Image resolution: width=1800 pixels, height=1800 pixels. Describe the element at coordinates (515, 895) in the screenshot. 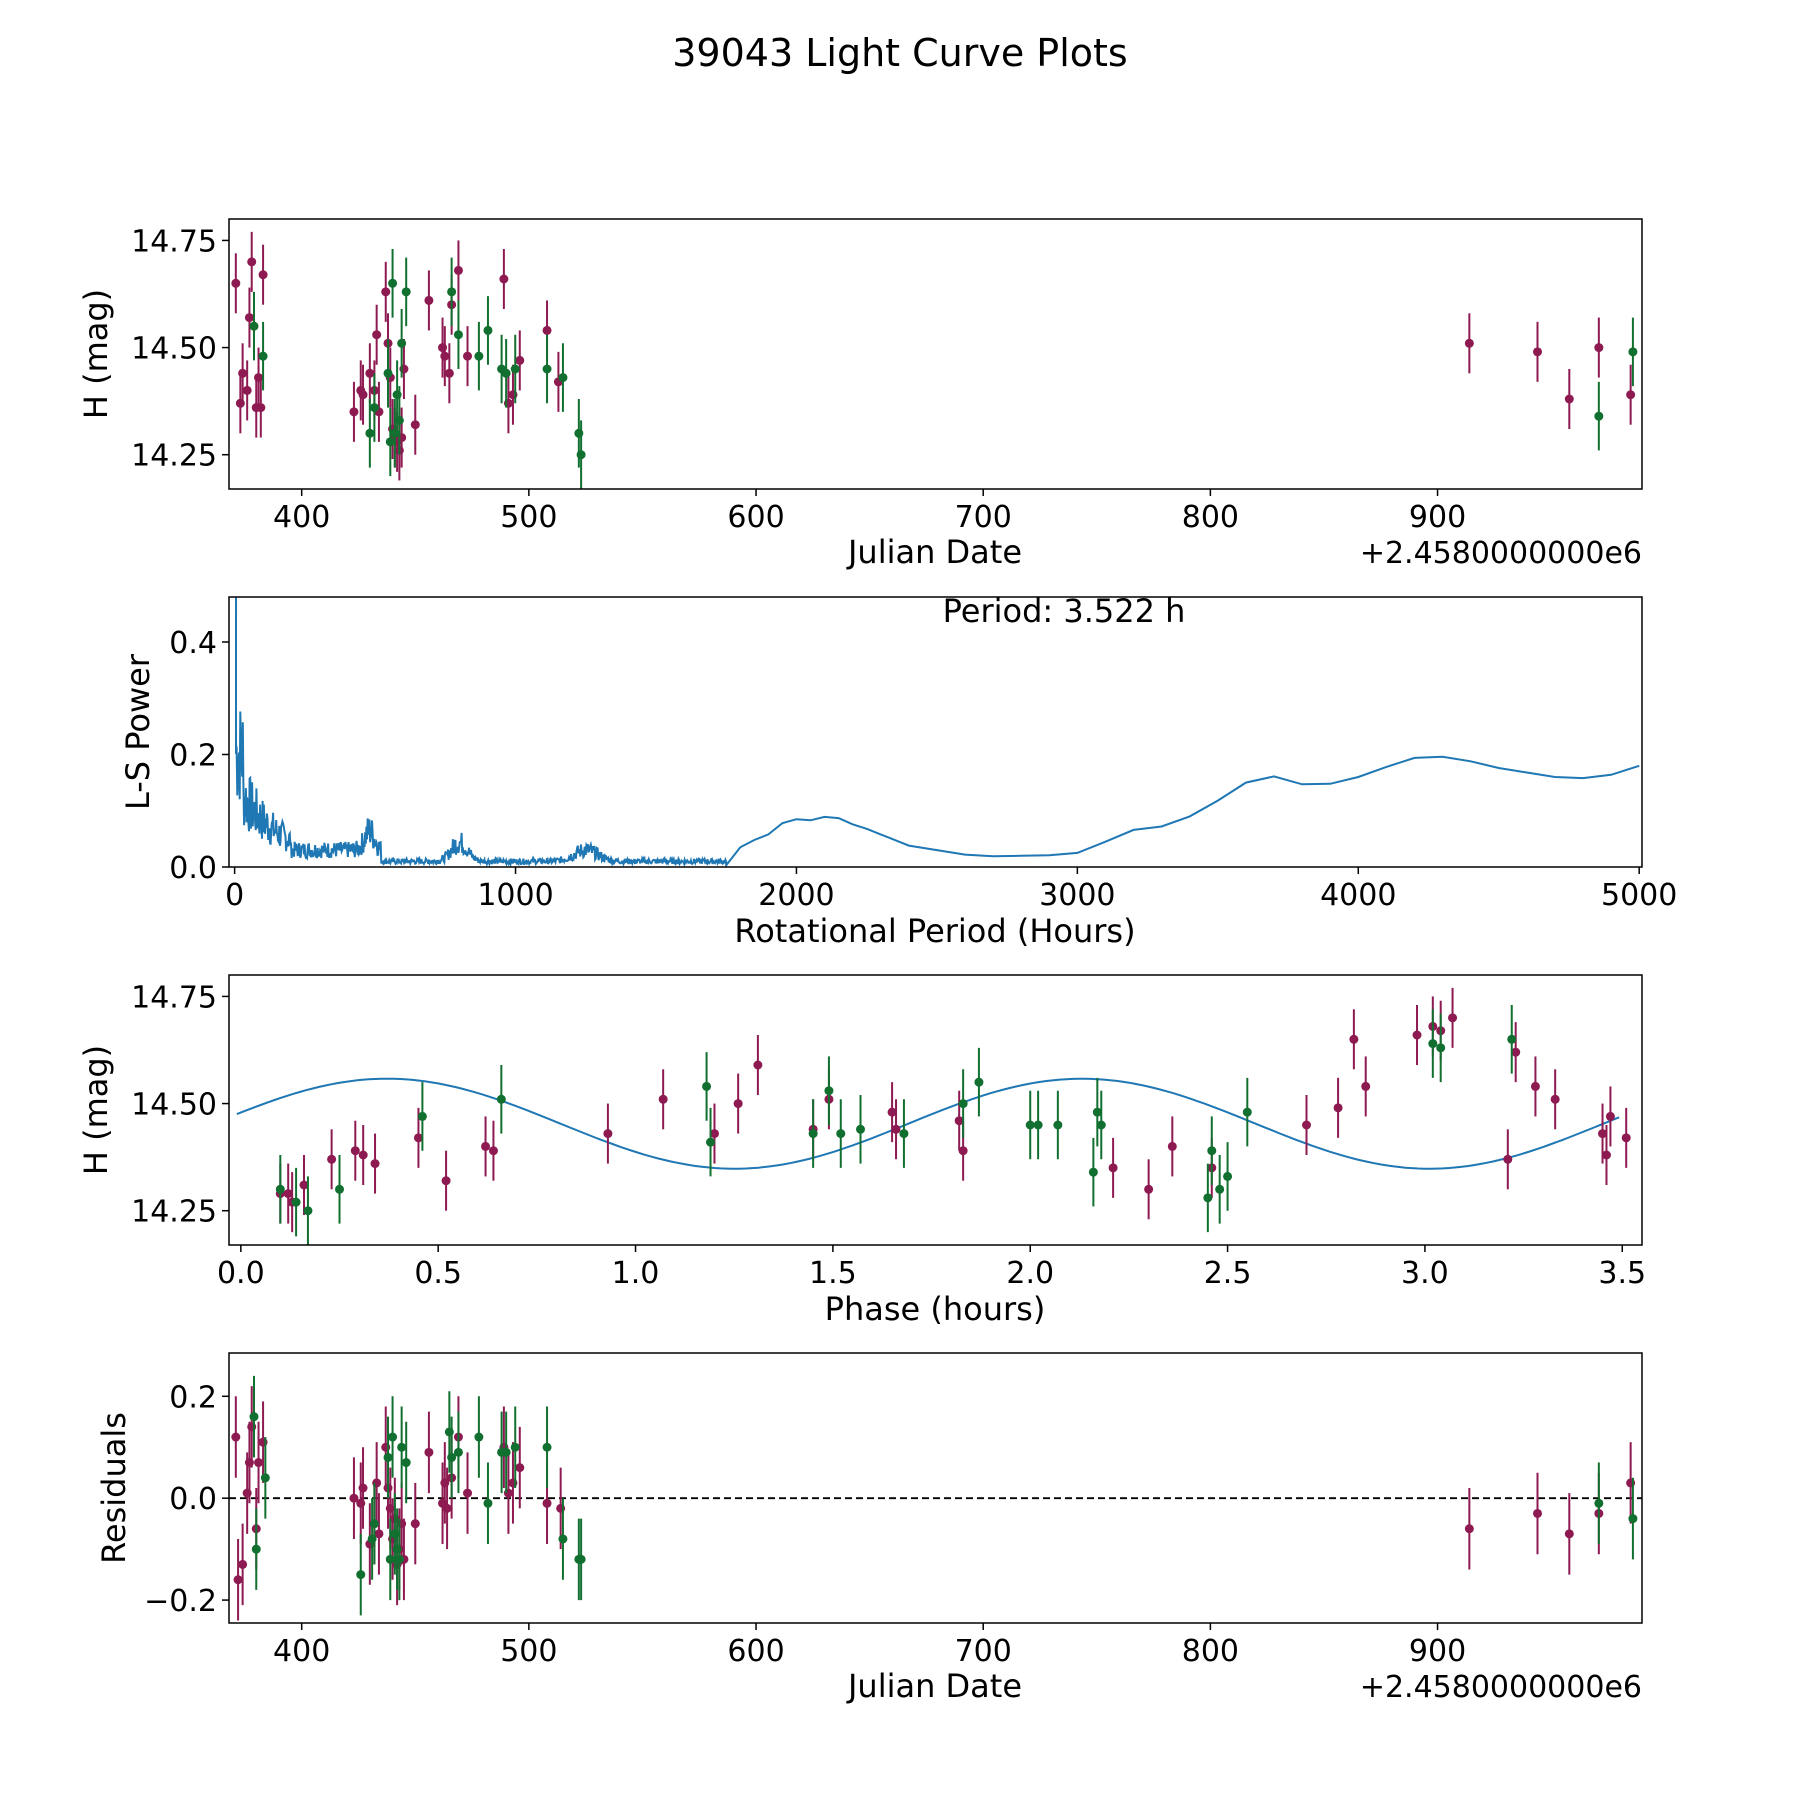

I see `x-tick-label: 1000` at that location.